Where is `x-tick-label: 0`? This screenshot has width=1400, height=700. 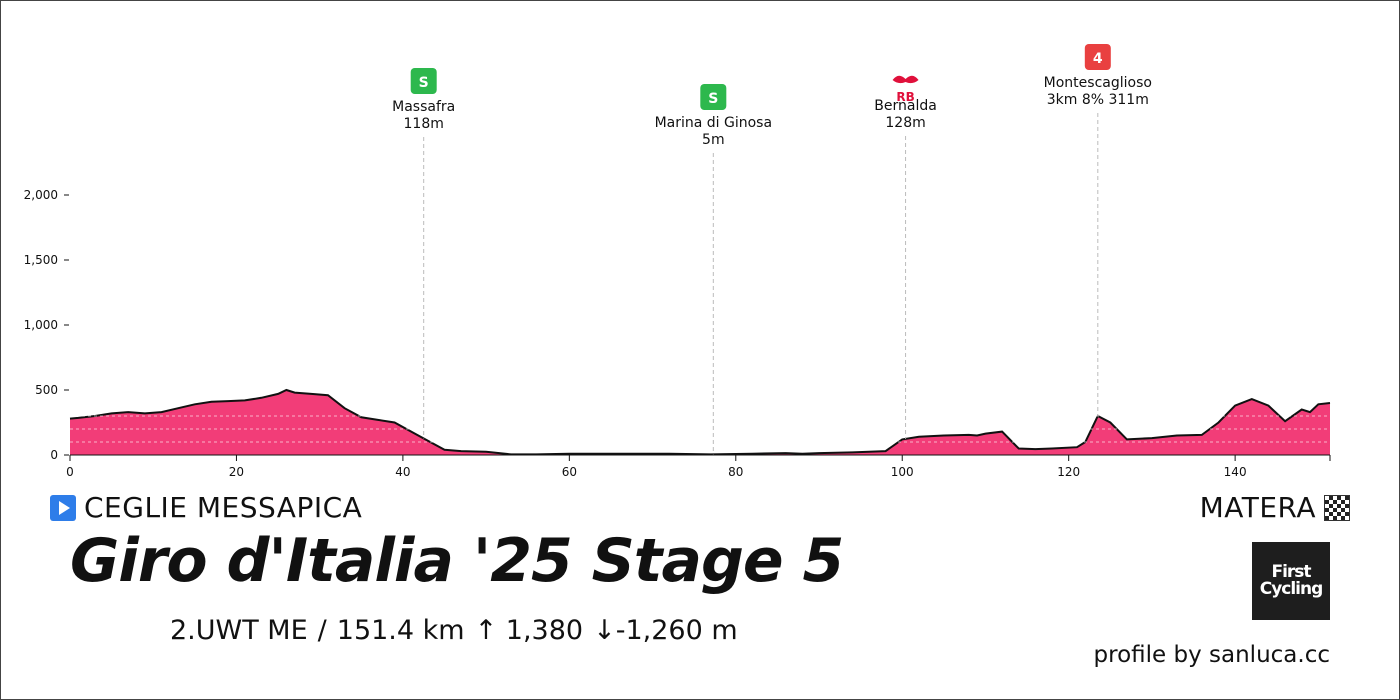
x-tick-label: 0 is located at coordinates (70, 472).